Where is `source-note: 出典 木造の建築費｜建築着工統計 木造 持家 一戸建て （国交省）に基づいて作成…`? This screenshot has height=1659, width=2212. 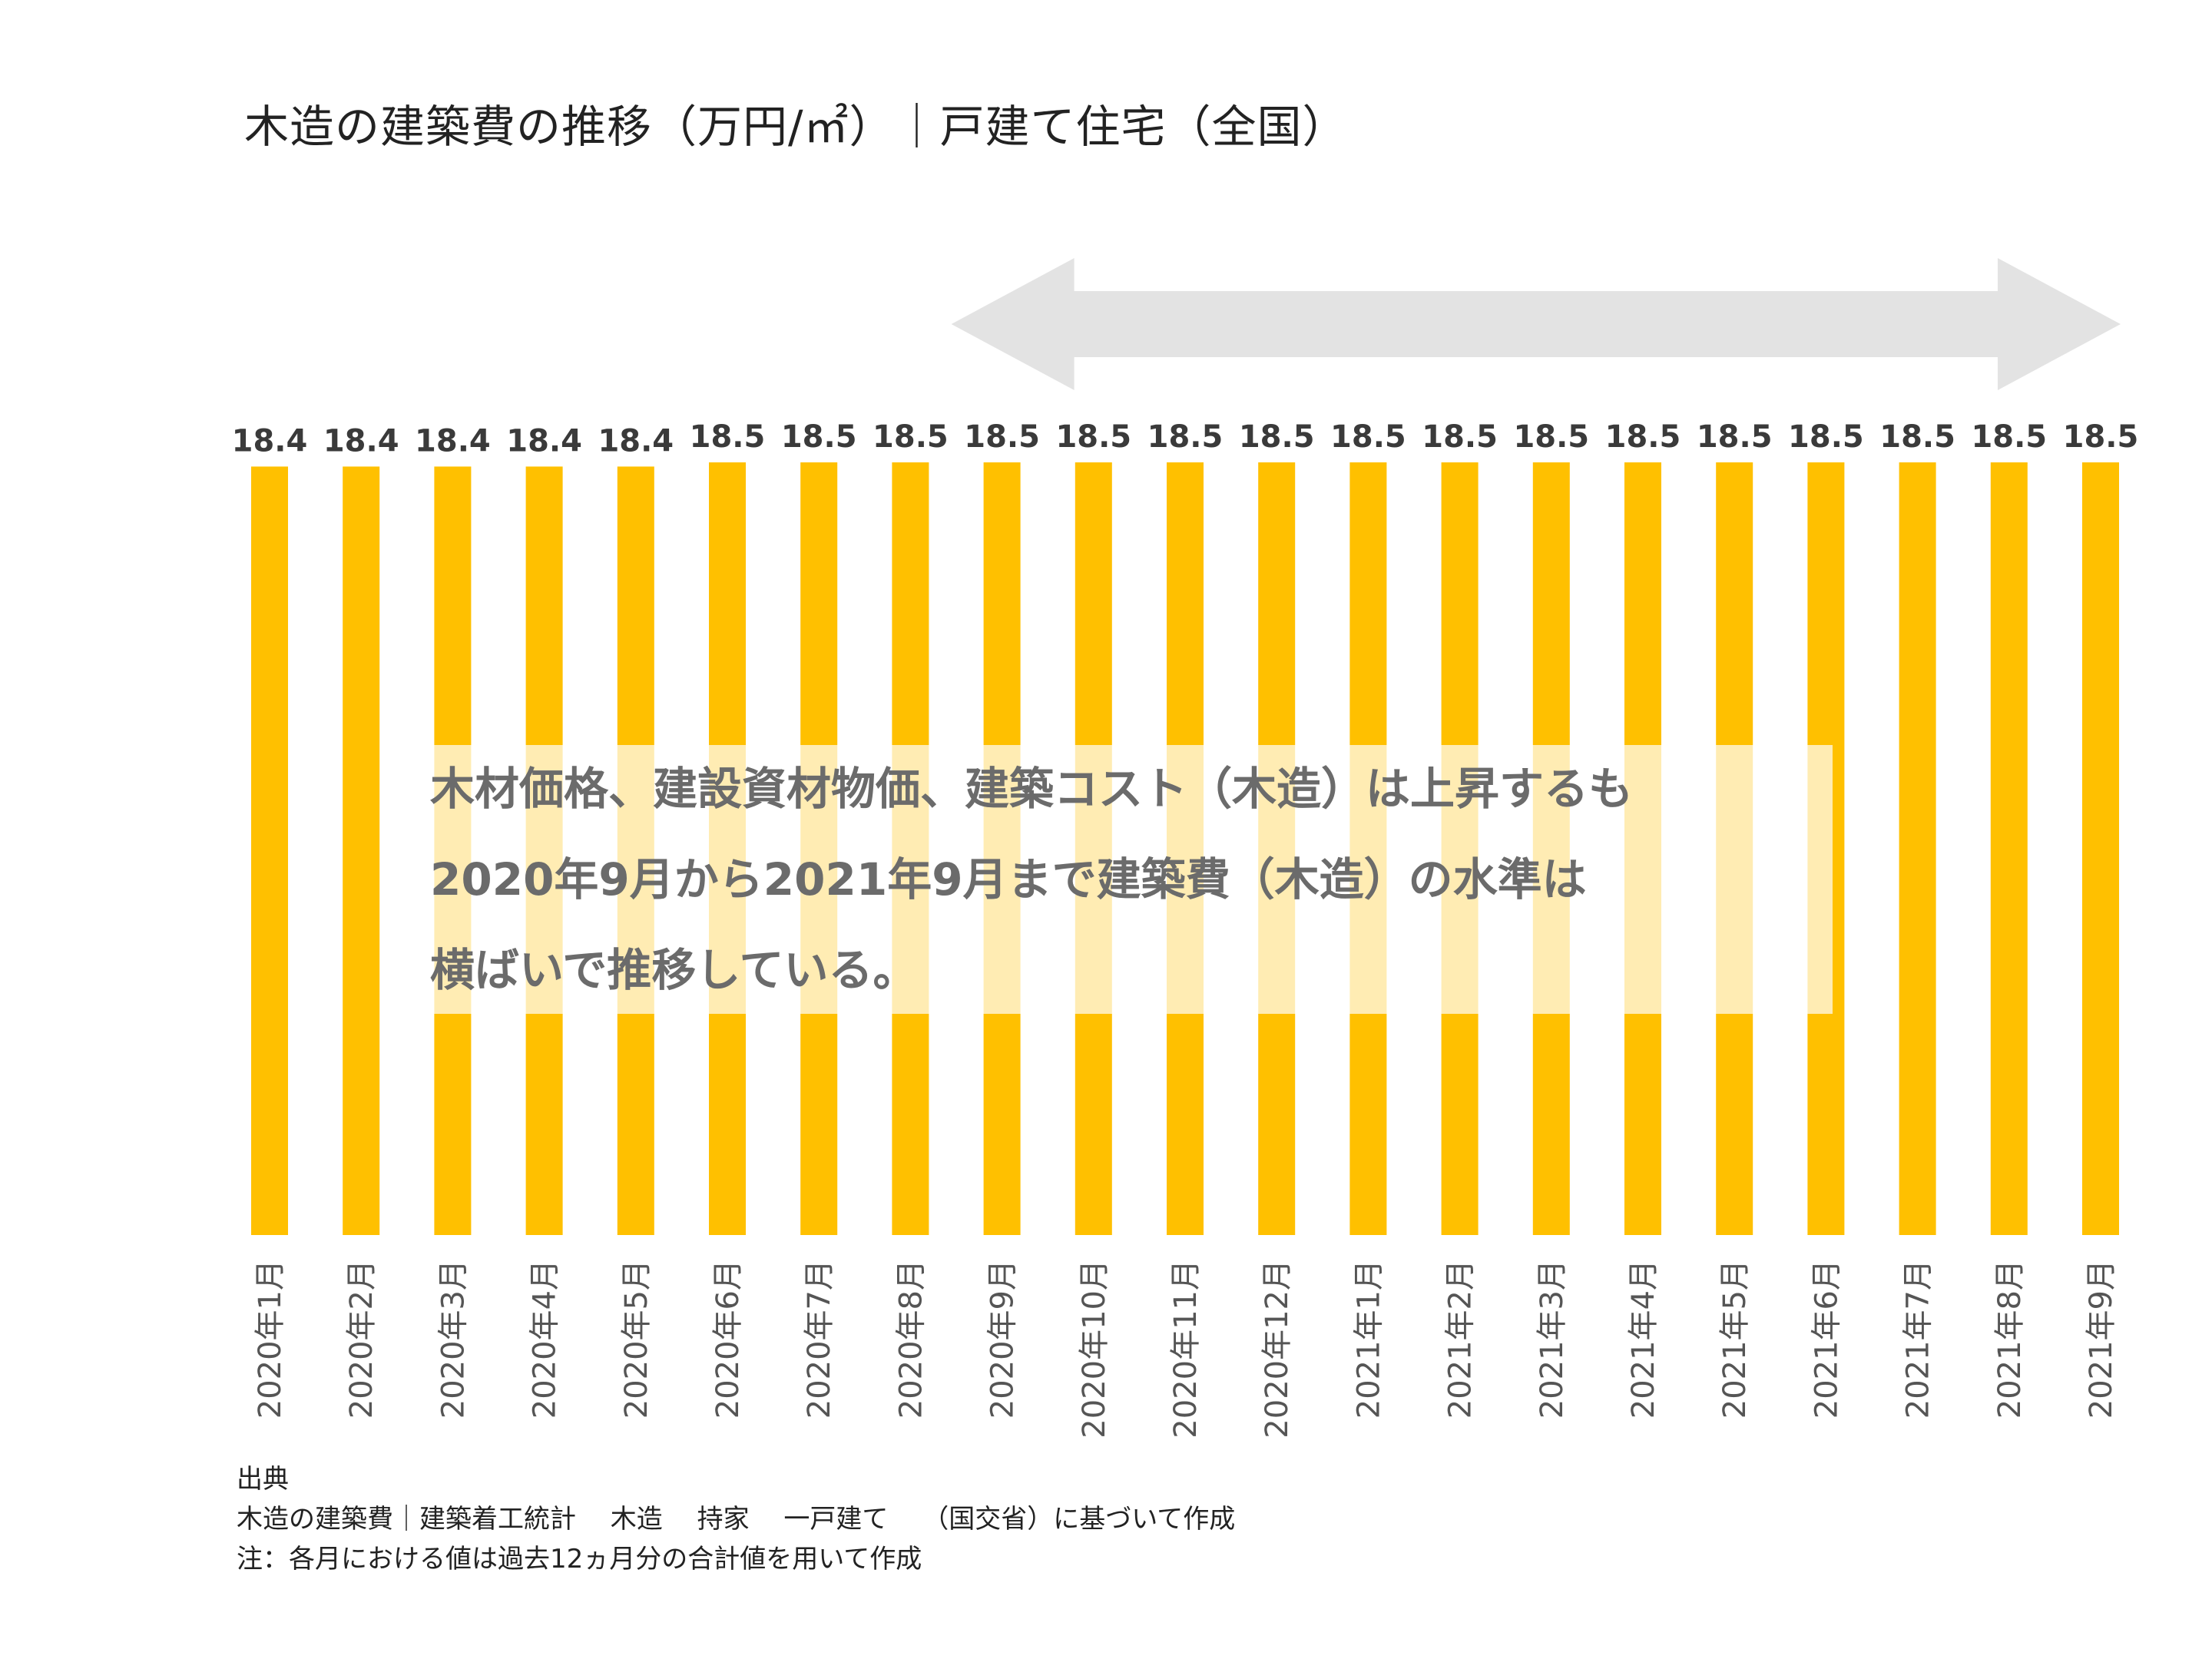
source-note: 出典 木造の建築費｜建築着工統計 木造 持家 一戸建て （国交省）に基づいて作成… is located at coordinates (736, 1519).